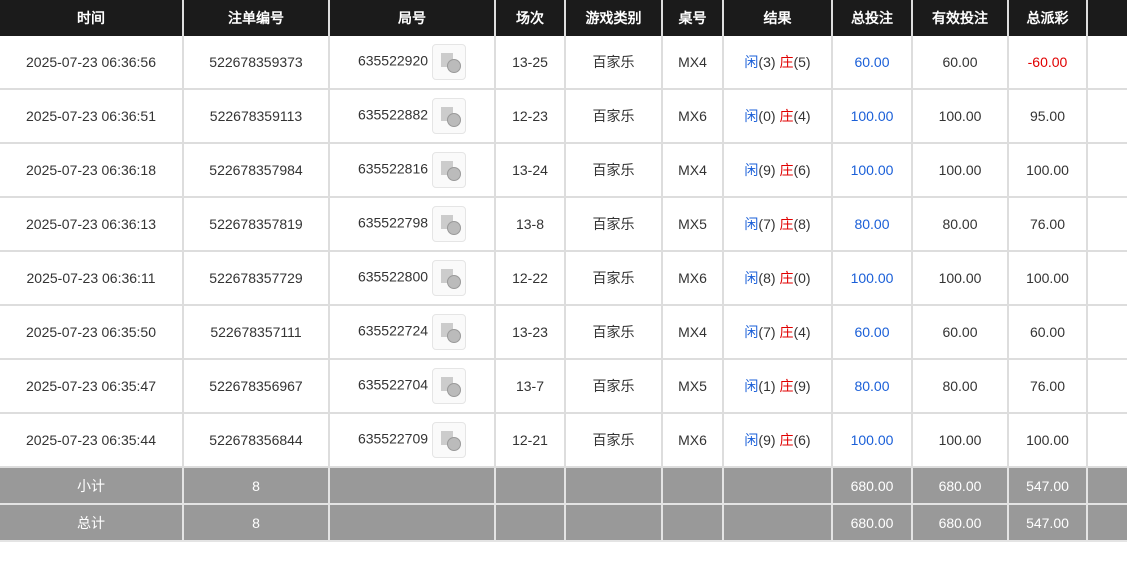 The width and height of the screenshot is (1127, 587). What do you see at coordinates (256, 116) in the screenshot?
I see `order-number-cell: 522678359113` at bounding box center [256, 116].